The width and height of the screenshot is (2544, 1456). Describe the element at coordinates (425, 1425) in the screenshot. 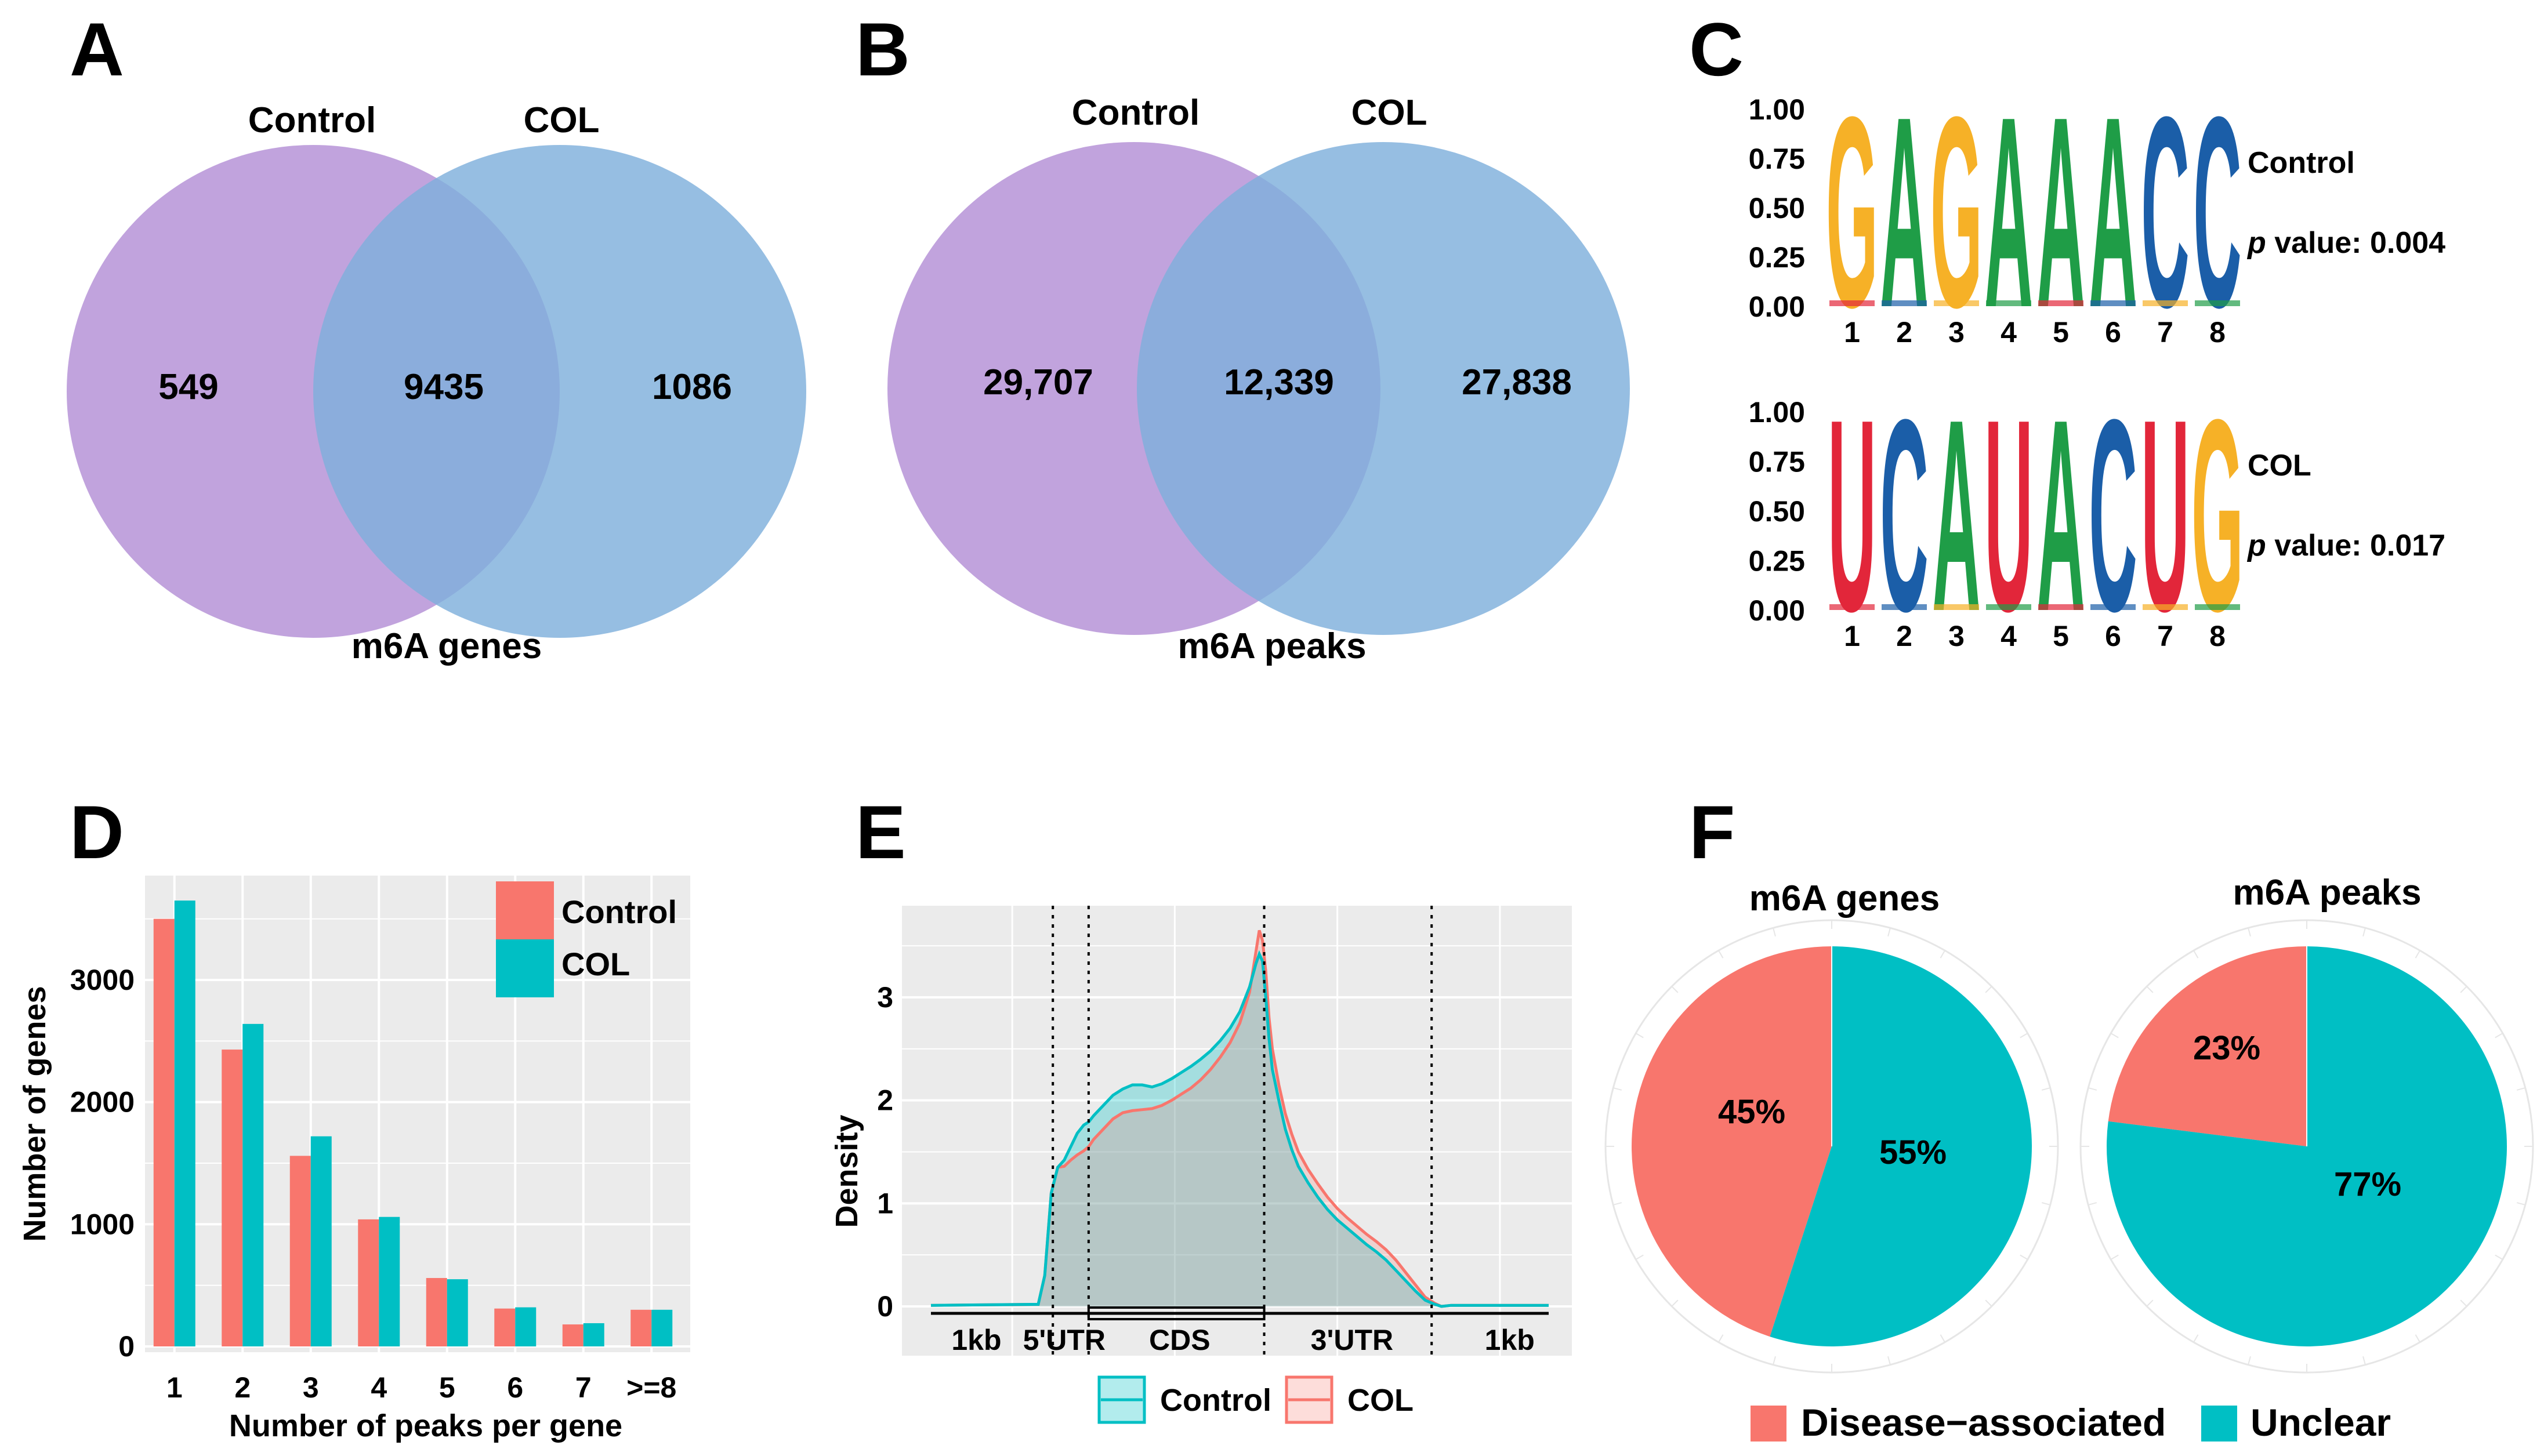

I see `bar-x-axis-label: Number of peaks per gene` at that location.